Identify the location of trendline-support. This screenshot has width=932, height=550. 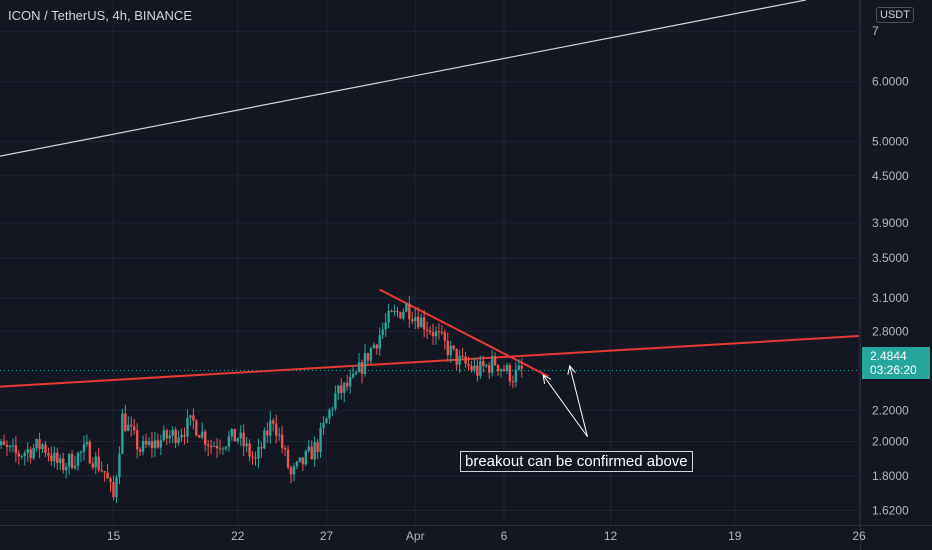
(430, 361).